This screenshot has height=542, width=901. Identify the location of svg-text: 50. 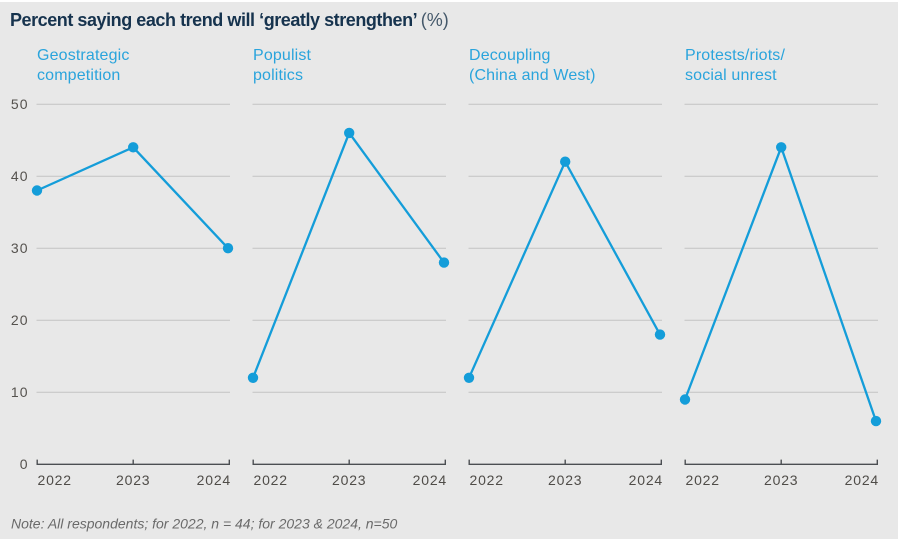
(20, 104).